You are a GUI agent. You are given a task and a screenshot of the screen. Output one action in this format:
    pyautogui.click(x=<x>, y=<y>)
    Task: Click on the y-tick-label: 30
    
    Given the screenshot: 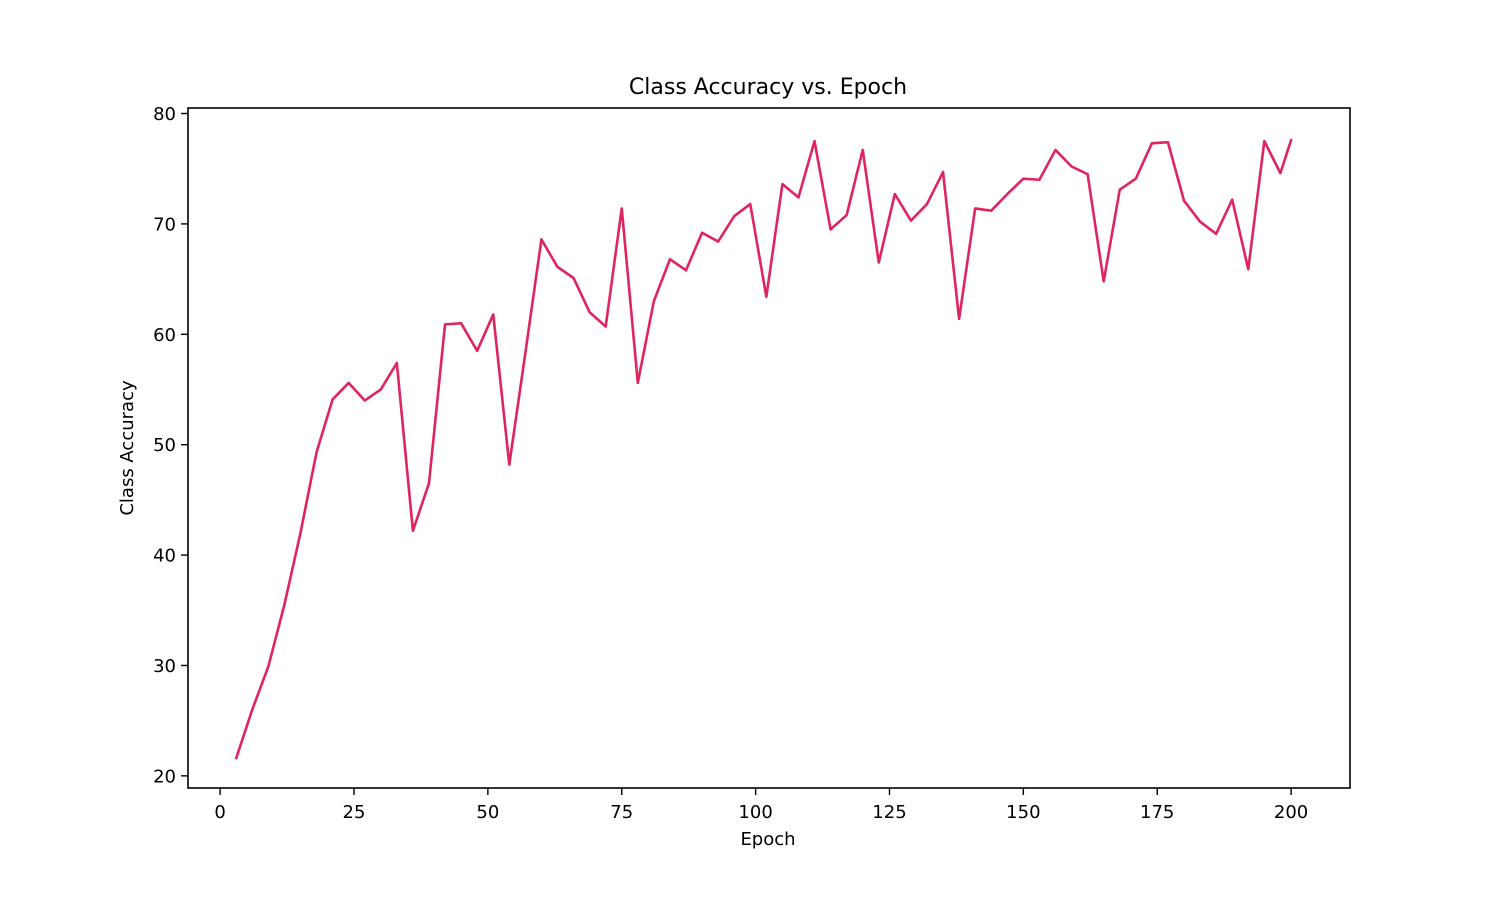 What is the action you would take?
    pyautogui.click(x=164, y=666)
    